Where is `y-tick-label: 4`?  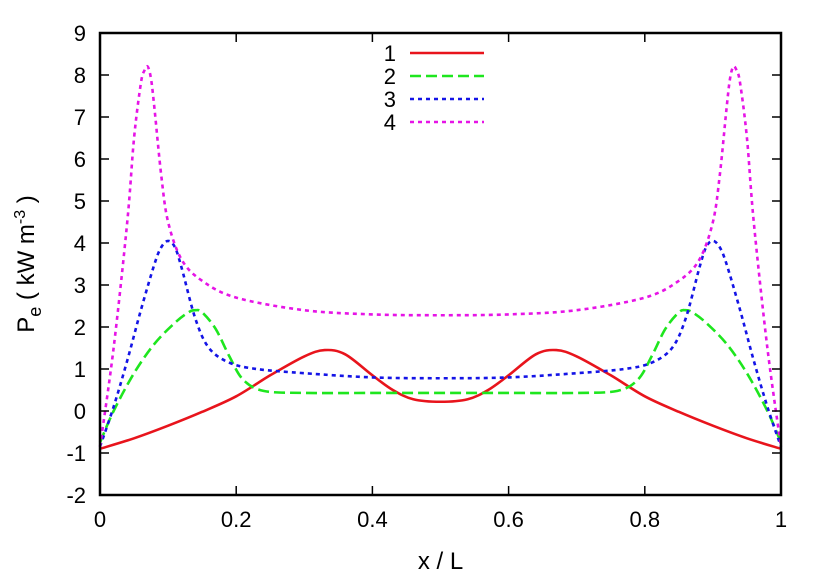 y-tick-label: 4 is located at coordinates (80, 243).